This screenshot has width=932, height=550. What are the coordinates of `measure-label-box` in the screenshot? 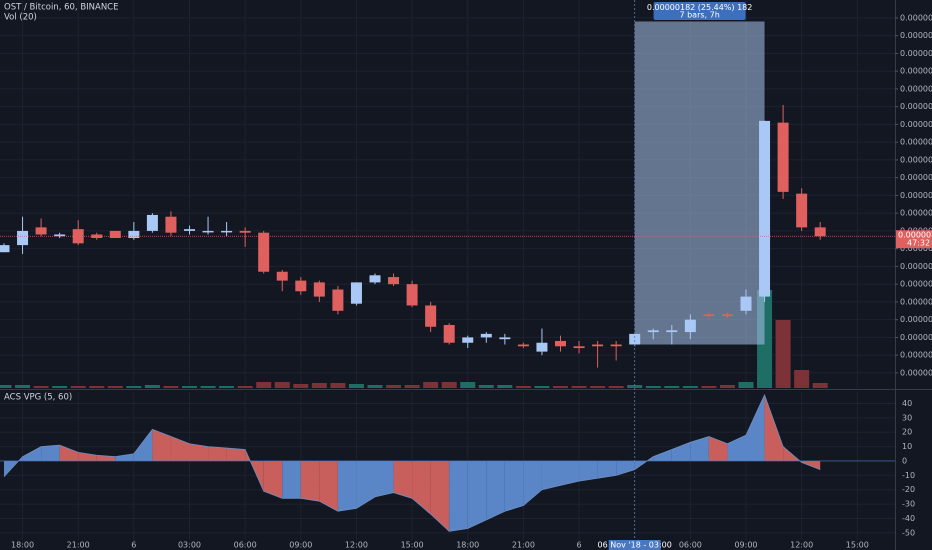 It's located at (699, 11).